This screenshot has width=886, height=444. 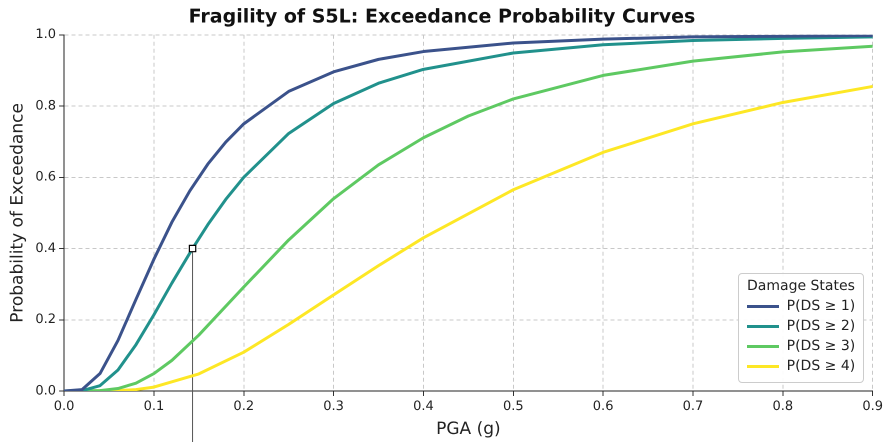 I want to click on x-tick-label: 0.5, so click(x=513, y=406).